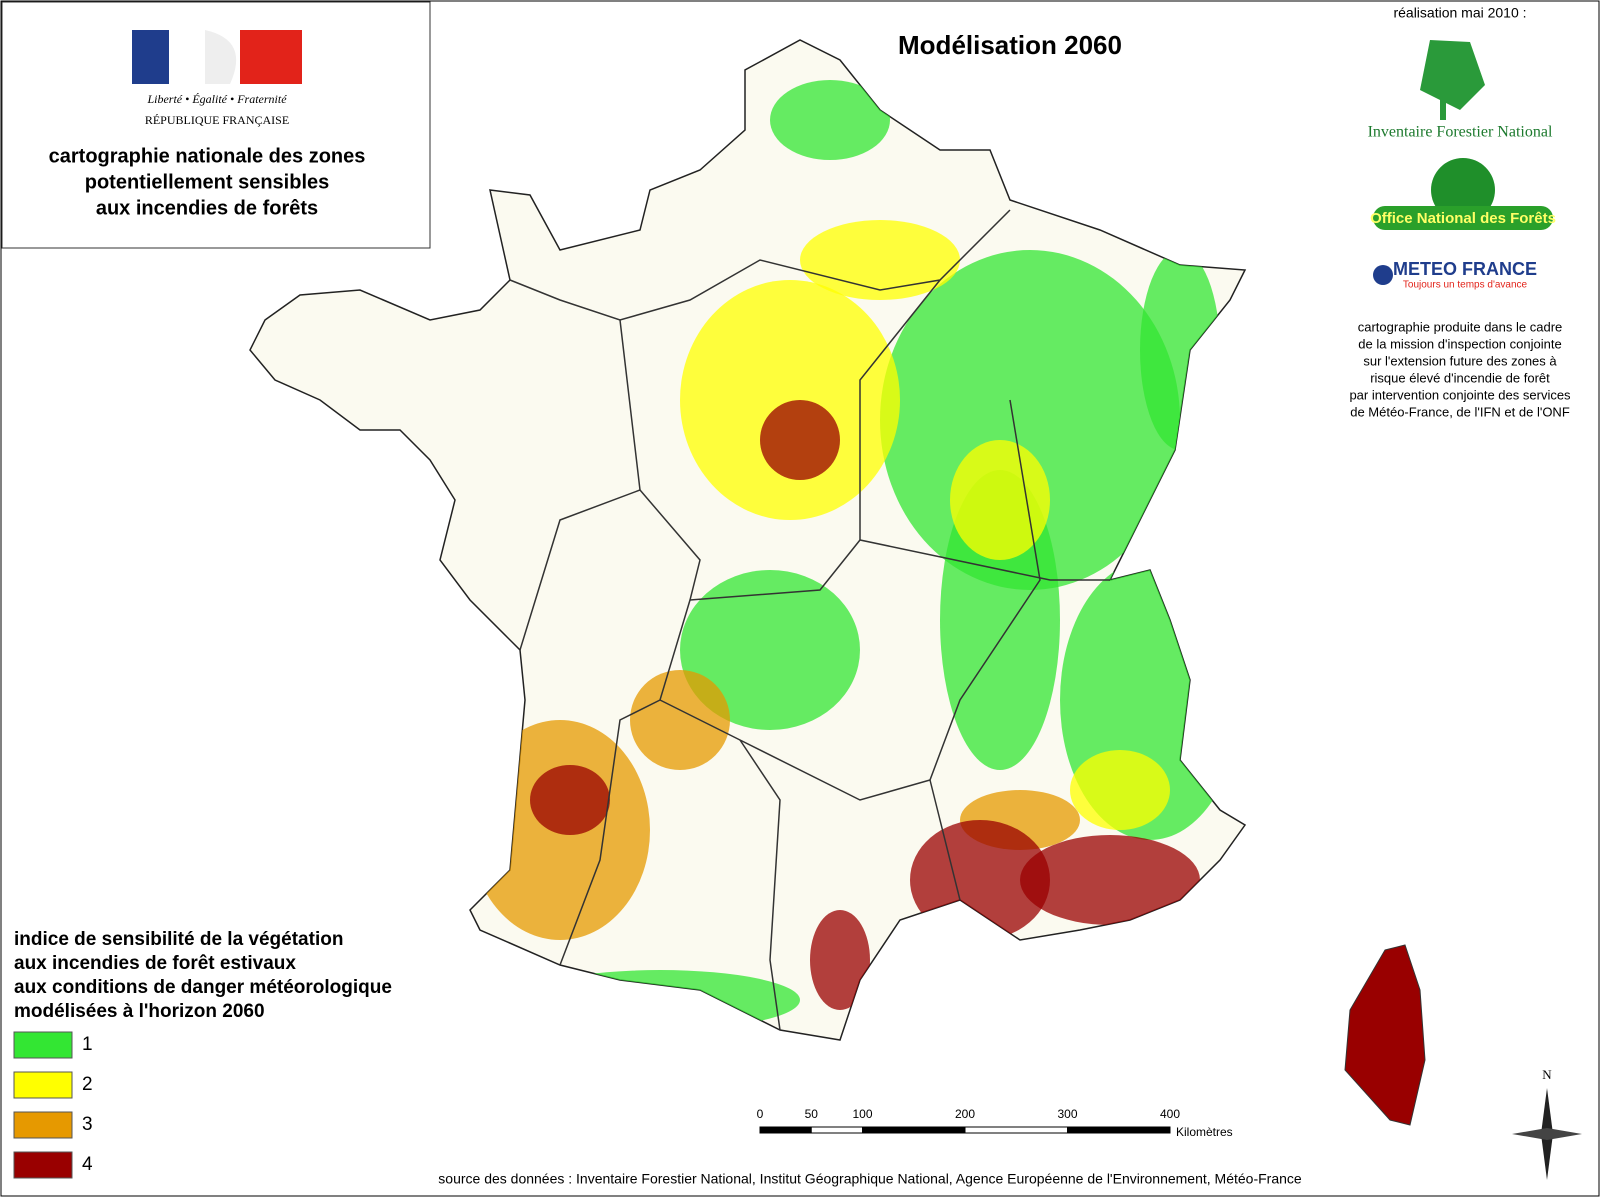  What do you see at coordinates (87, 1044) in the screenshot?
I see `legend-label: 1` at bounding box center [87, 1044].